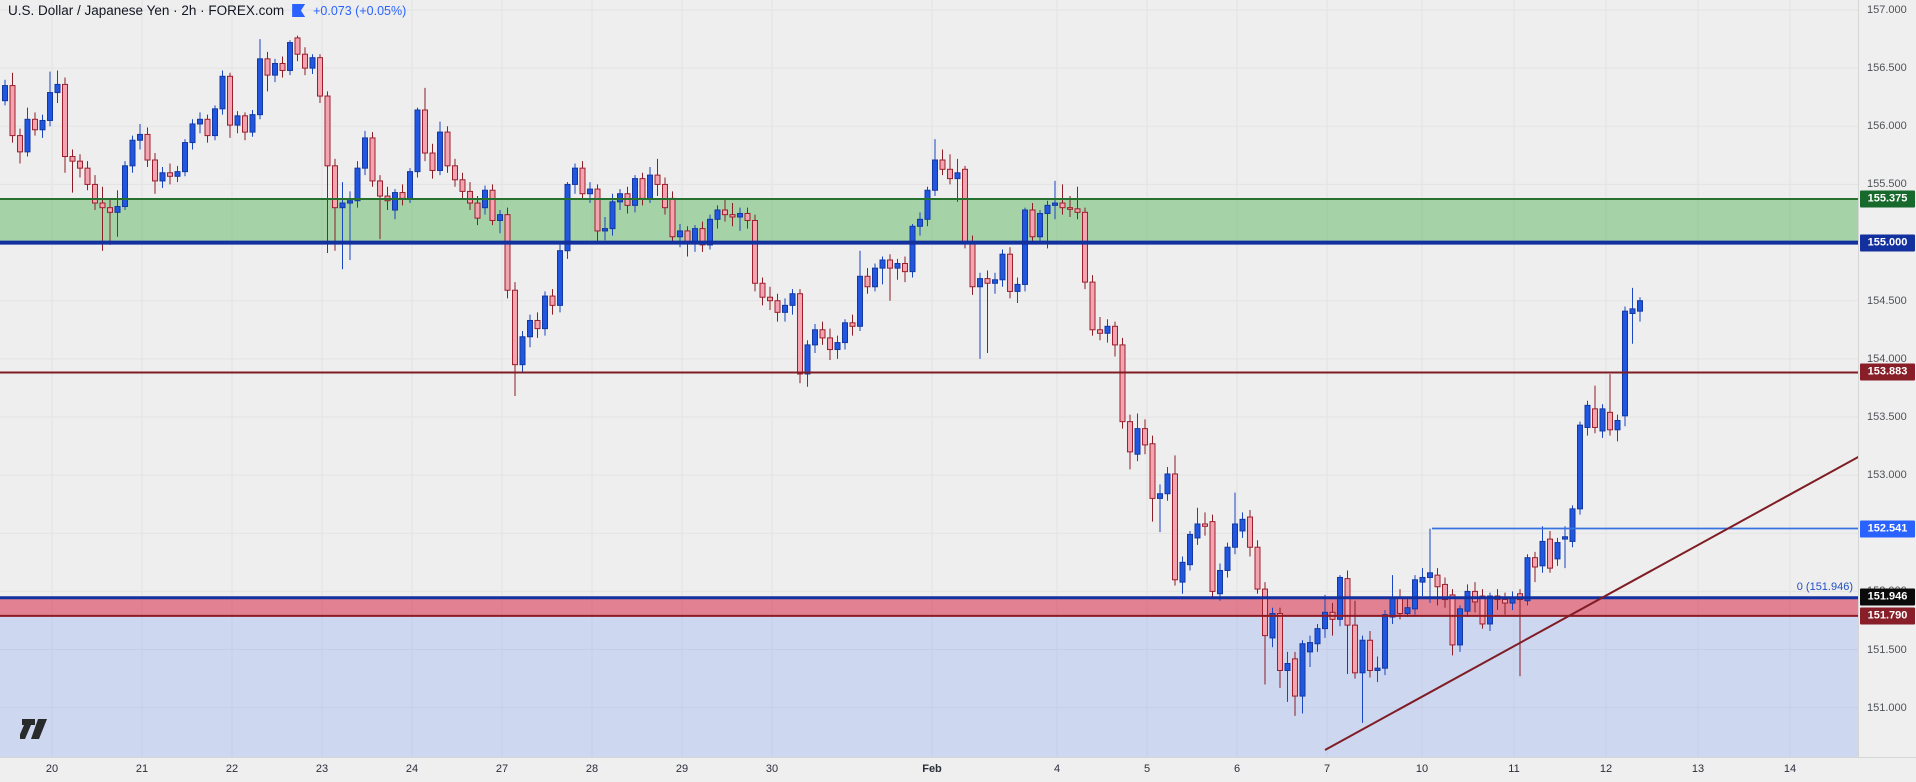 The width and height of the screenshot is (1916, 782). Describe the element at coordinates (1790, 769) in the screenshot. I see `time-tick: 14` at that location.